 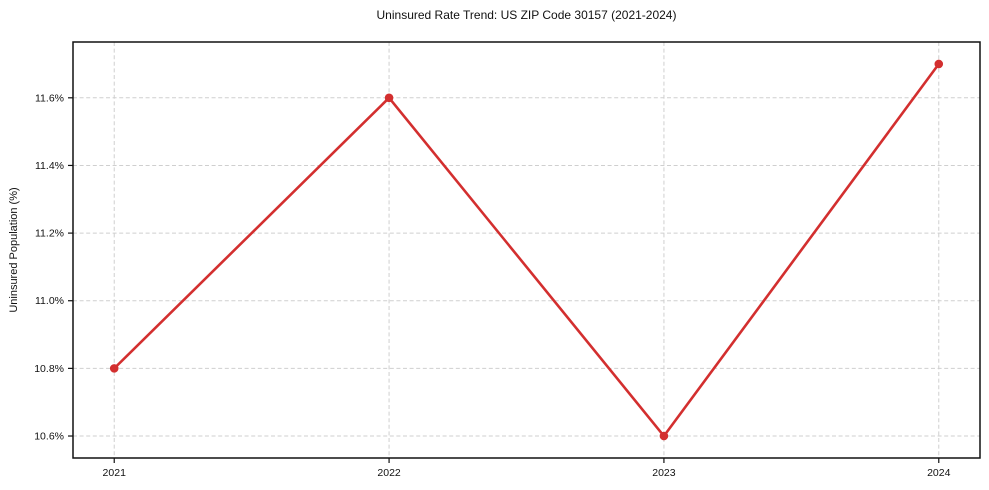 What do you see at coordinates (939, 64) in the screenshot?
I see `data-point-2024` at bounding box center [939, 64].